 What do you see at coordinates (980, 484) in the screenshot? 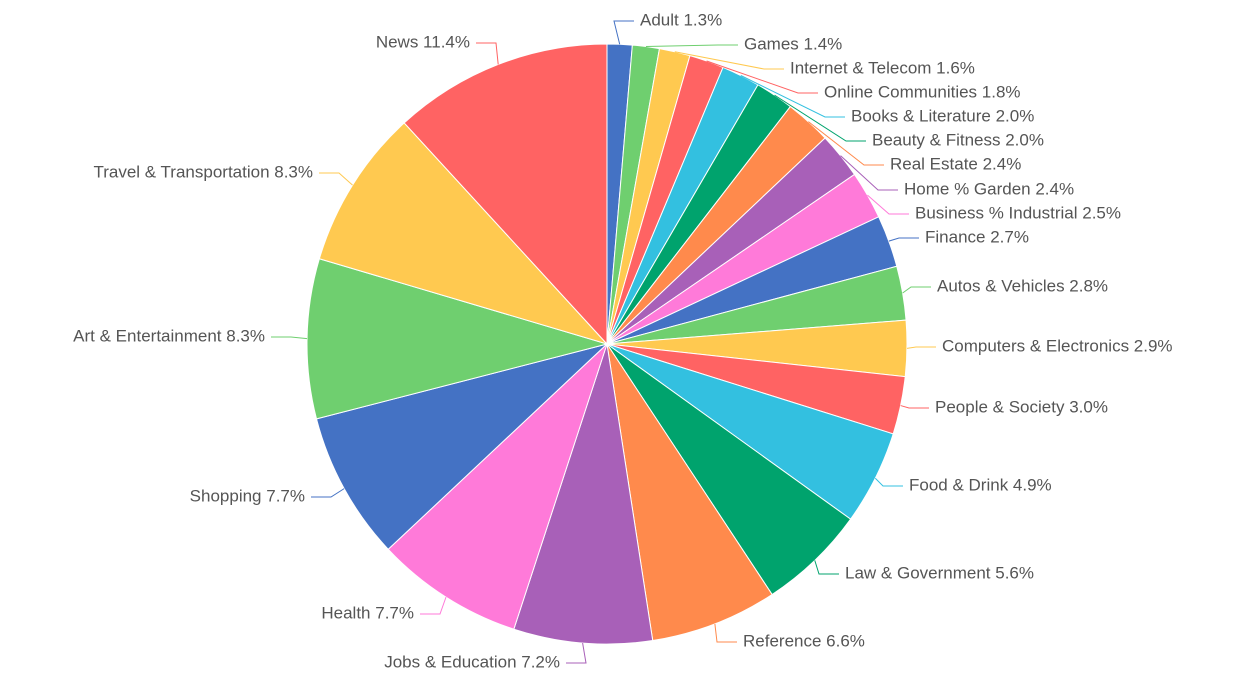
I see `slice-label: Food & Drink 4.9%` at bounding box center [980, 484].